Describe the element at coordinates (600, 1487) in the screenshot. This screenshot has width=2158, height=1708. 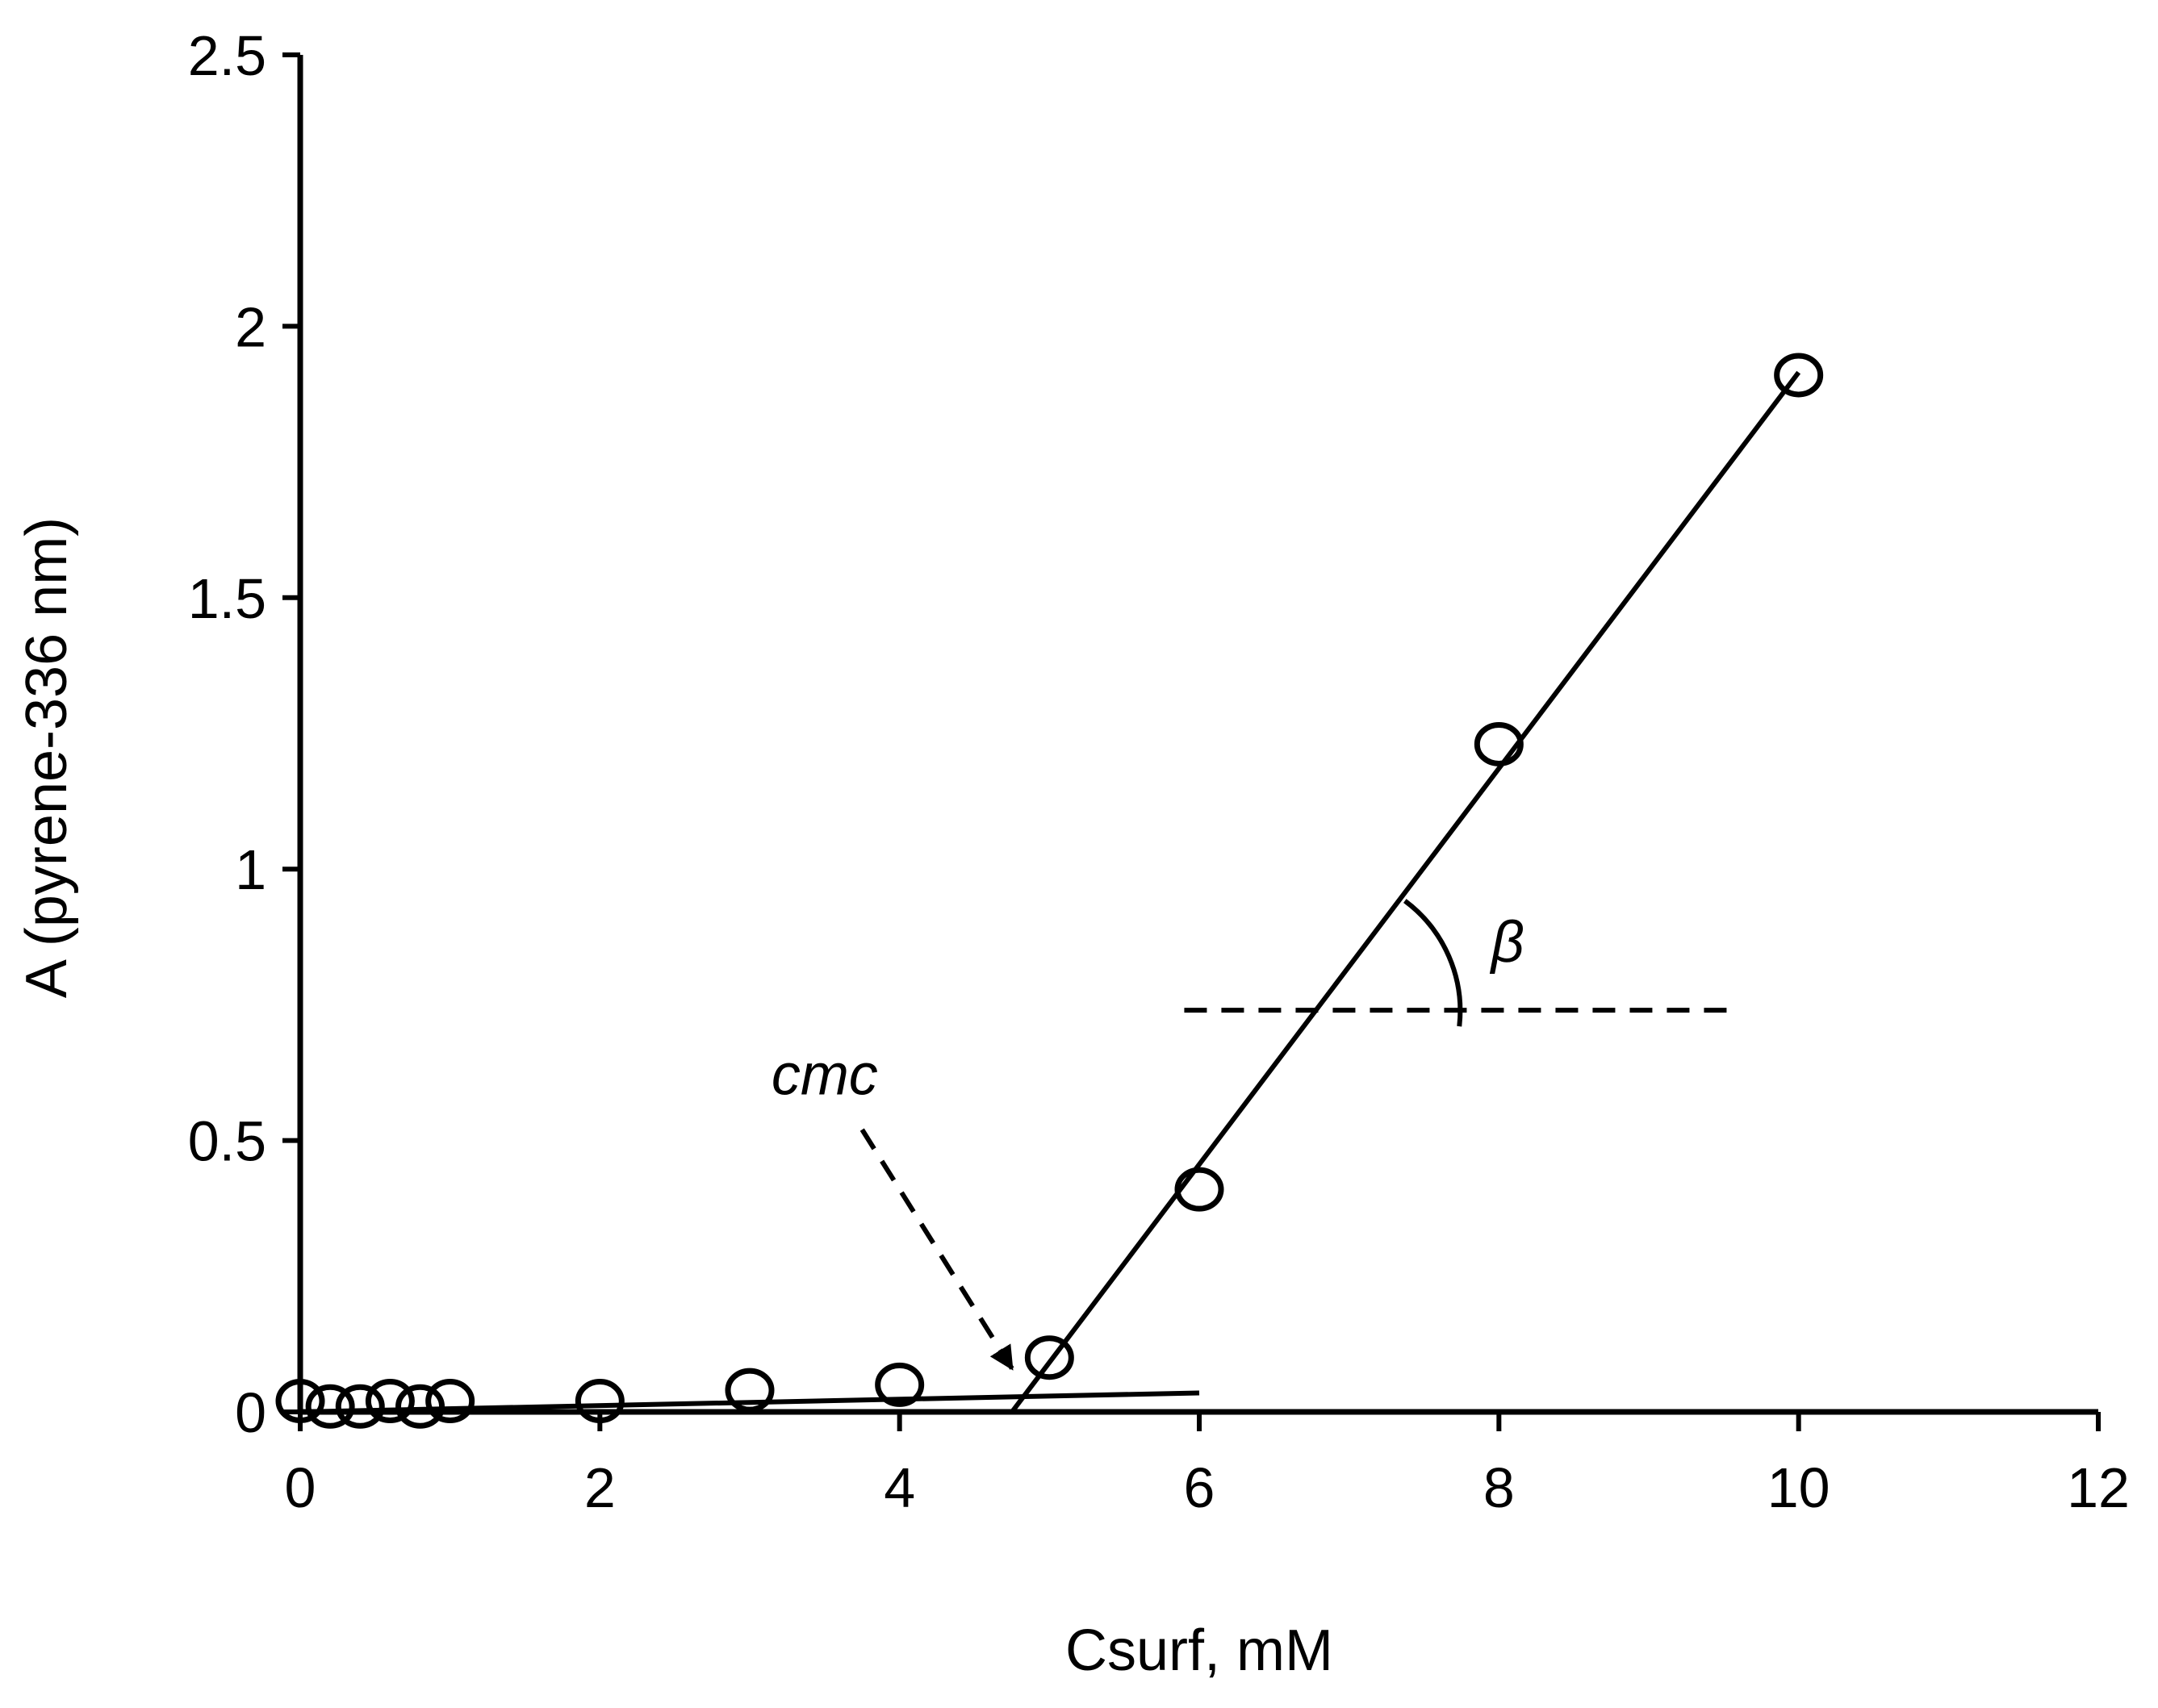
I see `x-tick-label: 2` at that location.